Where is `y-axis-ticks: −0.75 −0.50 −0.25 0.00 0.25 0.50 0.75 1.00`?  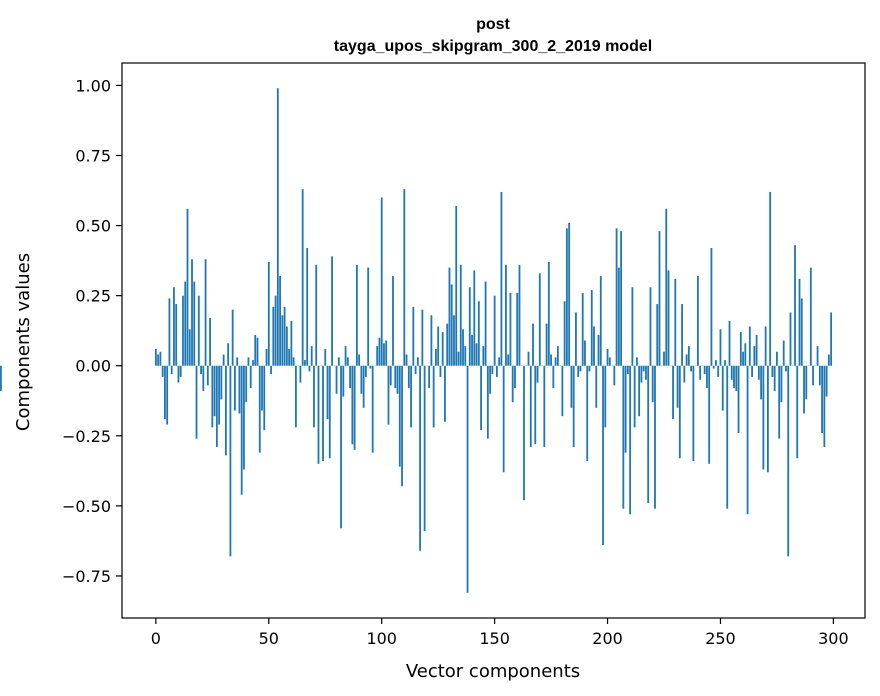 y-axis-ticks: −0.75 −0.50 −0.25 0.00 0.25 0.50 0.75 1.00 is located at coordinates (92, 331).